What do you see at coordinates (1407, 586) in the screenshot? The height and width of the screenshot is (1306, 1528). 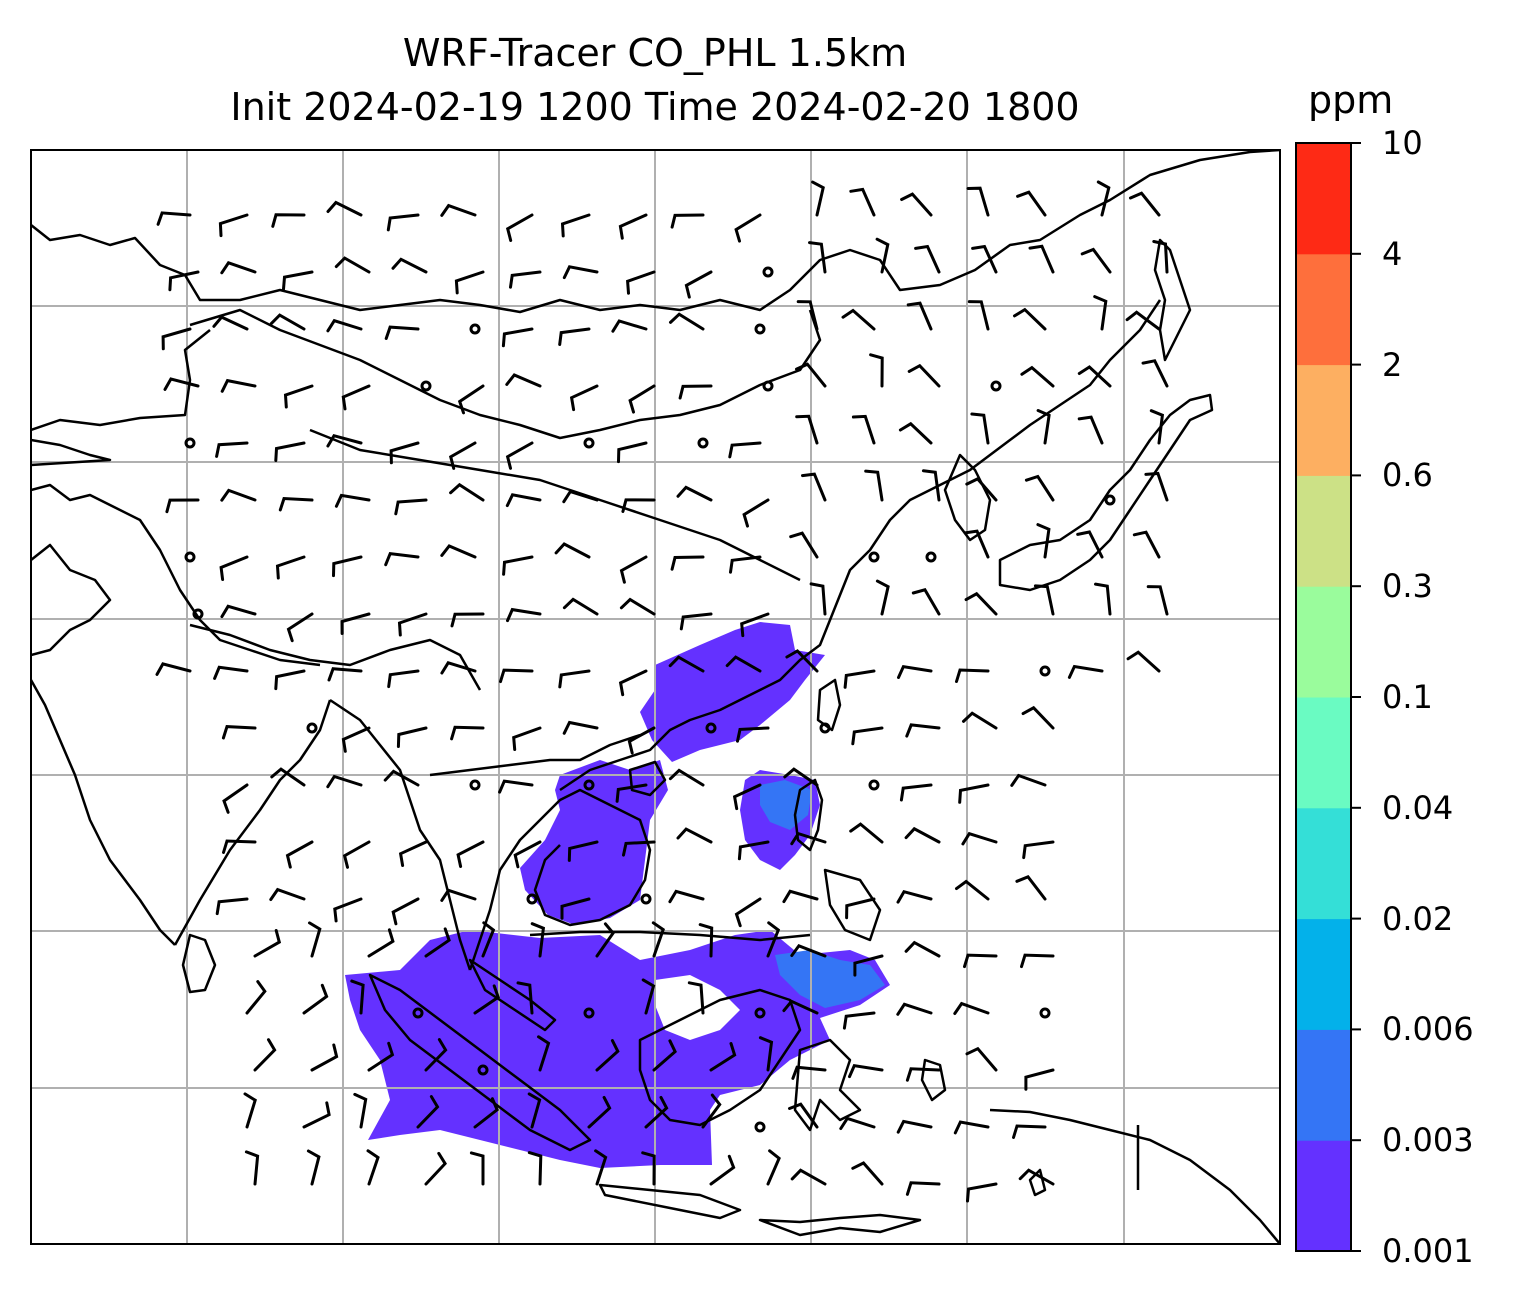 I see `colorbar-tick-label: 0.3` at bounding box center [1407, 586].